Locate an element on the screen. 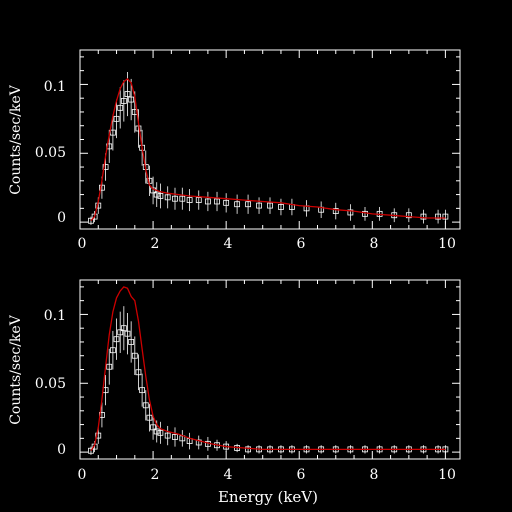 The height and width of the screenshot is (512, 512). top-y-tick-label: 0.1 is located at coordinates (55, 87).